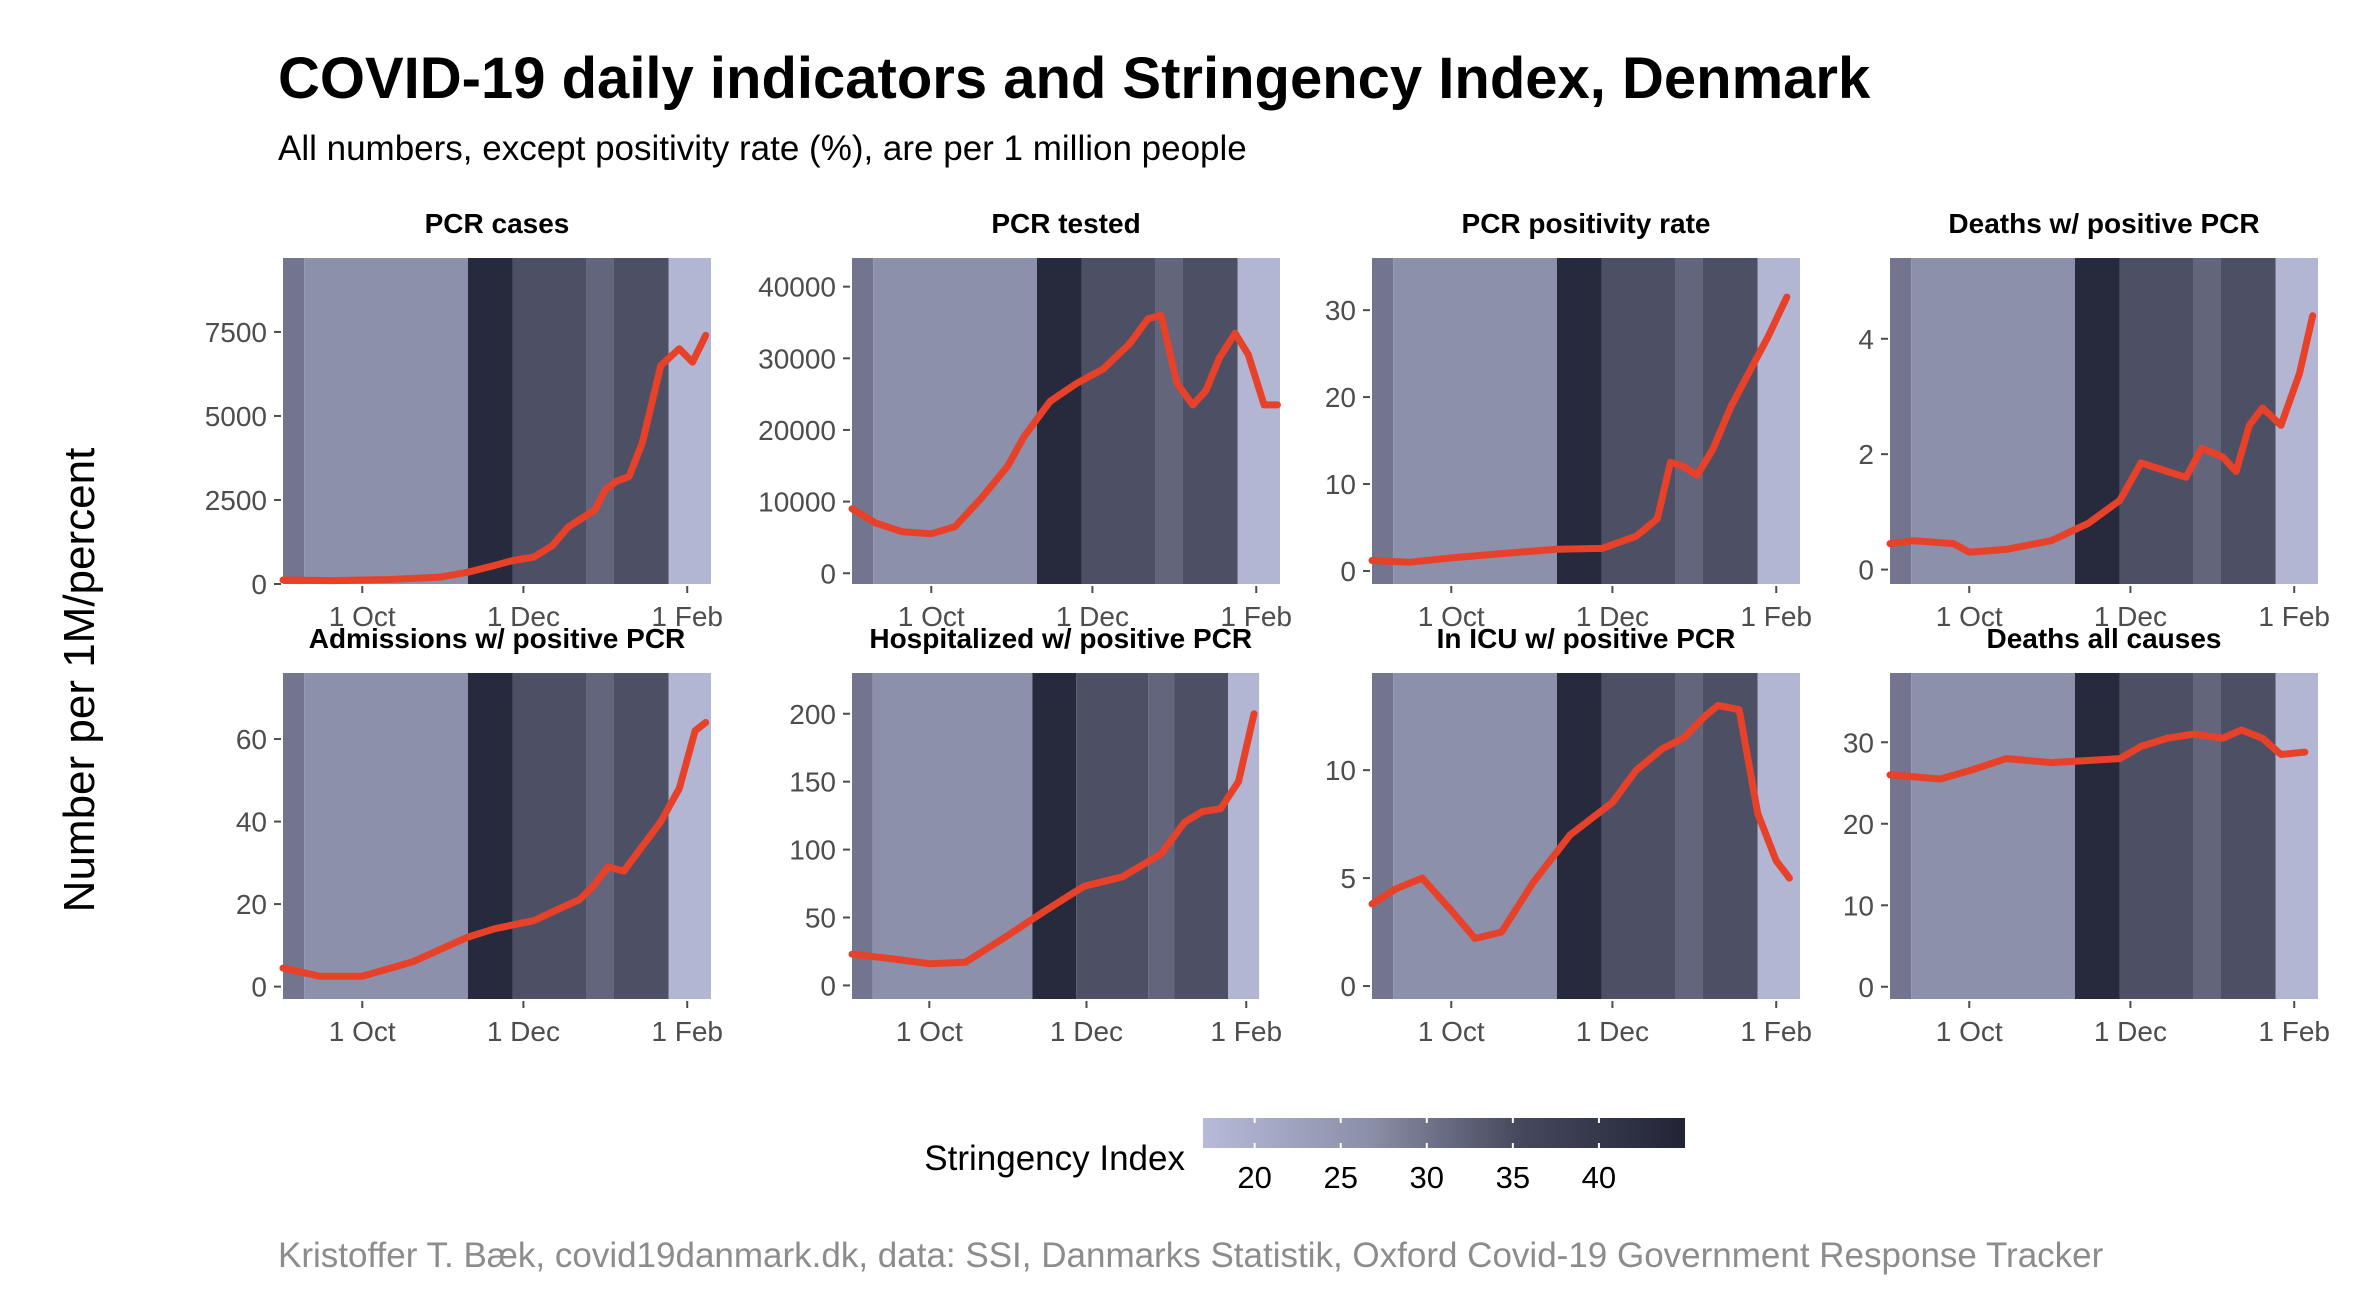  I want to click on facet-title: In ICU w/ positive PCR, so click(1586, 638).